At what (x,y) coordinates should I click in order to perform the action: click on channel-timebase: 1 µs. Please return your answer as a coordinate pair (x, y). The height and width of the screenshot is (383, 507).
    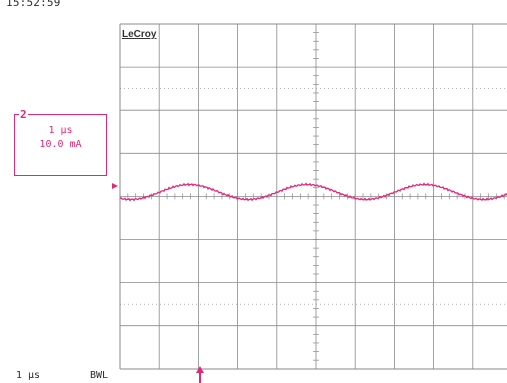
    Looking at the image, I should click on (60, 130).